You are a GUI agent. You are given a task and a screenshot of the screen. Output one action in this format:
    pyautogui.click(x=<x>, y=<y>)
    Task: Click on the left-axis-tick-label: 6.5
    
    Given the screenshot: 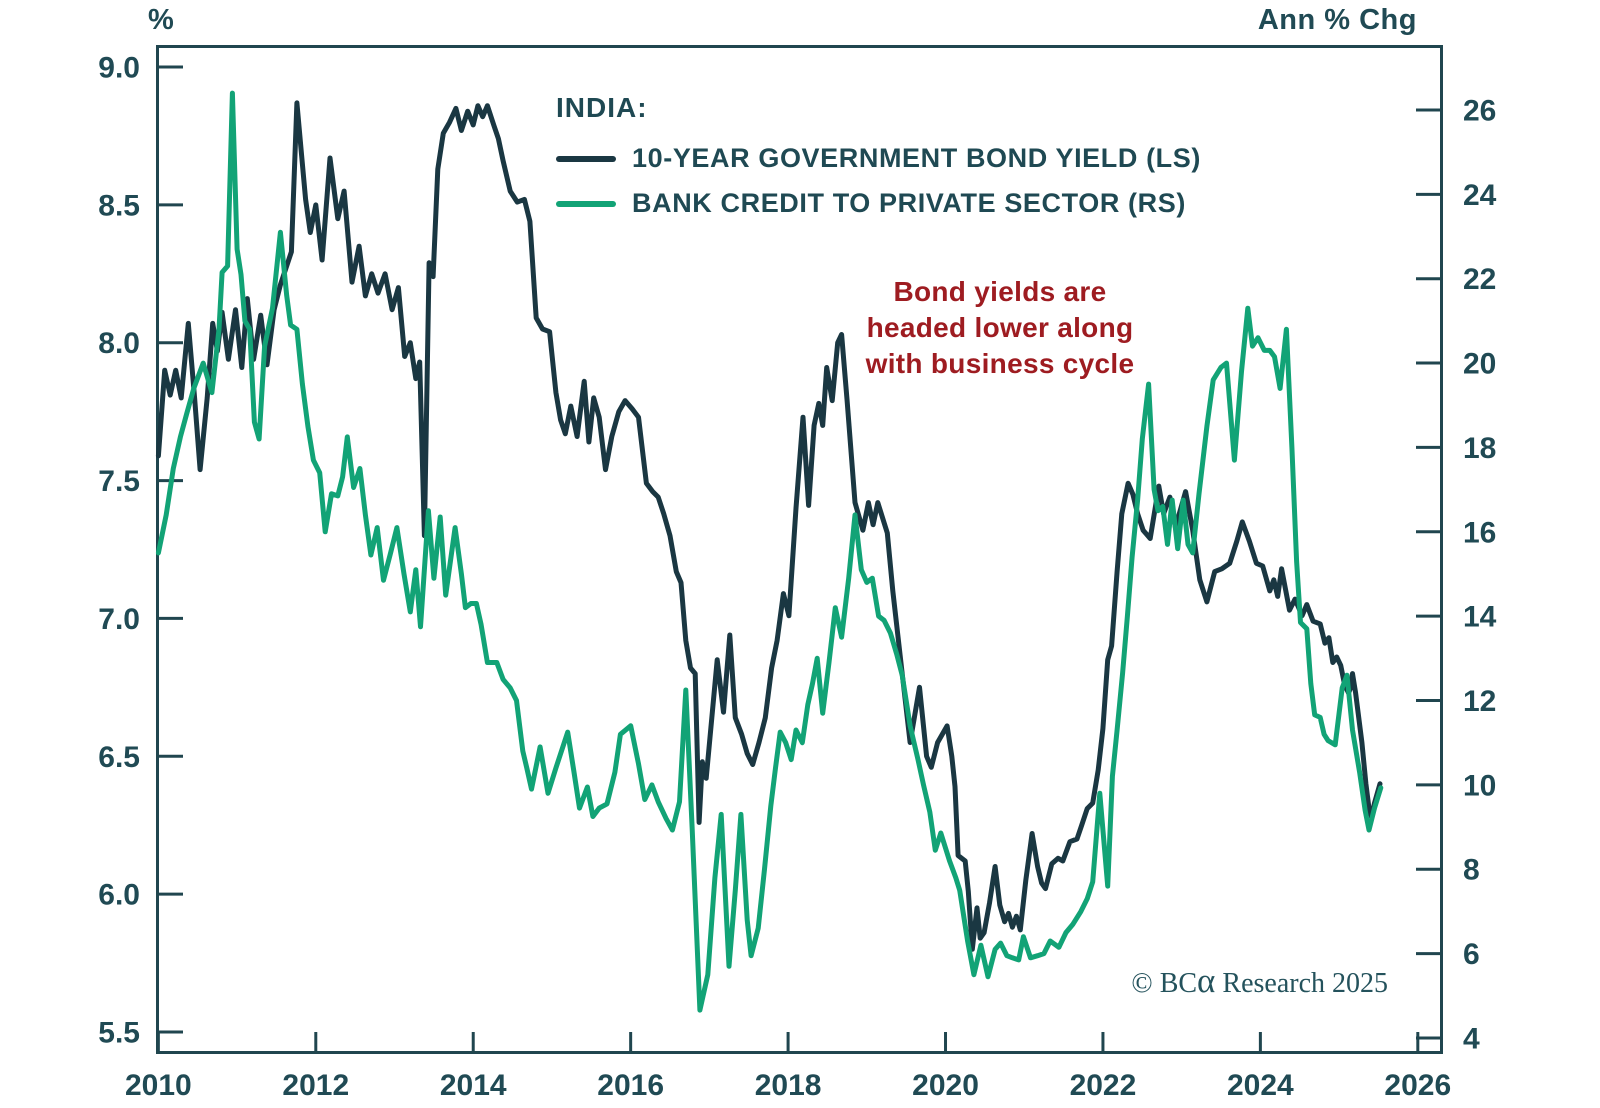 What is the action you would take?
    pyautogui.click(x=119, y=757)
    